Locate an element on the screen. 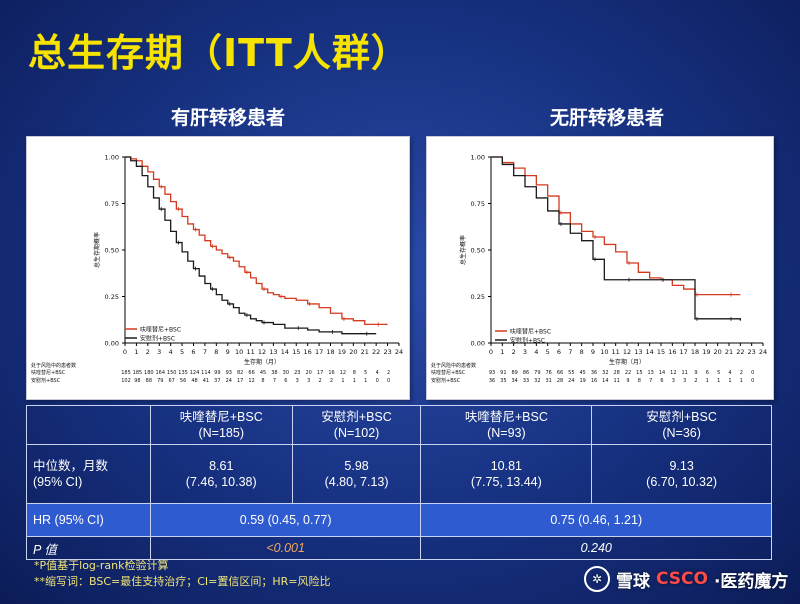 The height and width of the screenshot is (604, 800). header-right-placebo: 安慰剂+BSC (N=36) is located at coordinates (681, 425).